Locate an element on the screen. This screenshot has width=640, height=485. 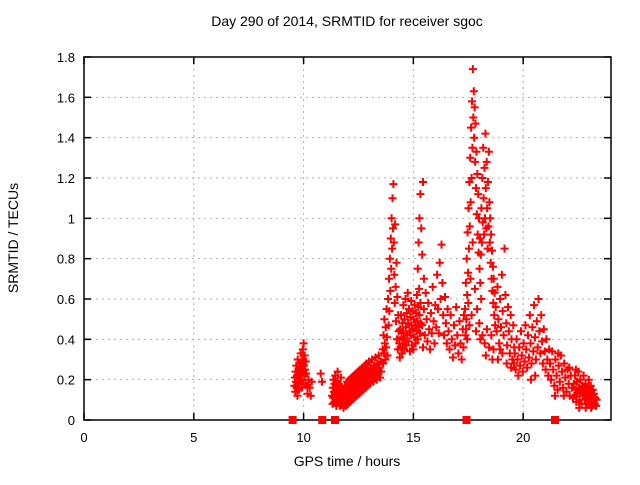
y-tick-label: 0.8 is located at coordinates (66, 259).